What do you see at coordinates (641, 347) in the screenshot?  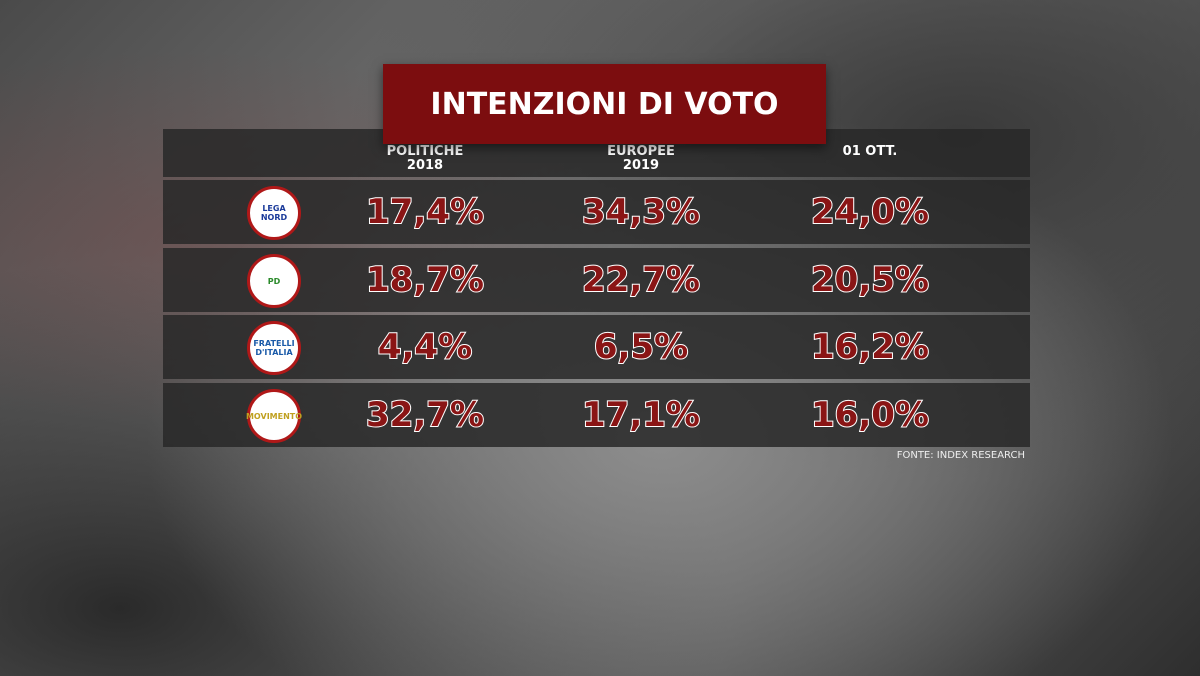 I see `value-cell: 6,5%` at bounding box center [641, 347].